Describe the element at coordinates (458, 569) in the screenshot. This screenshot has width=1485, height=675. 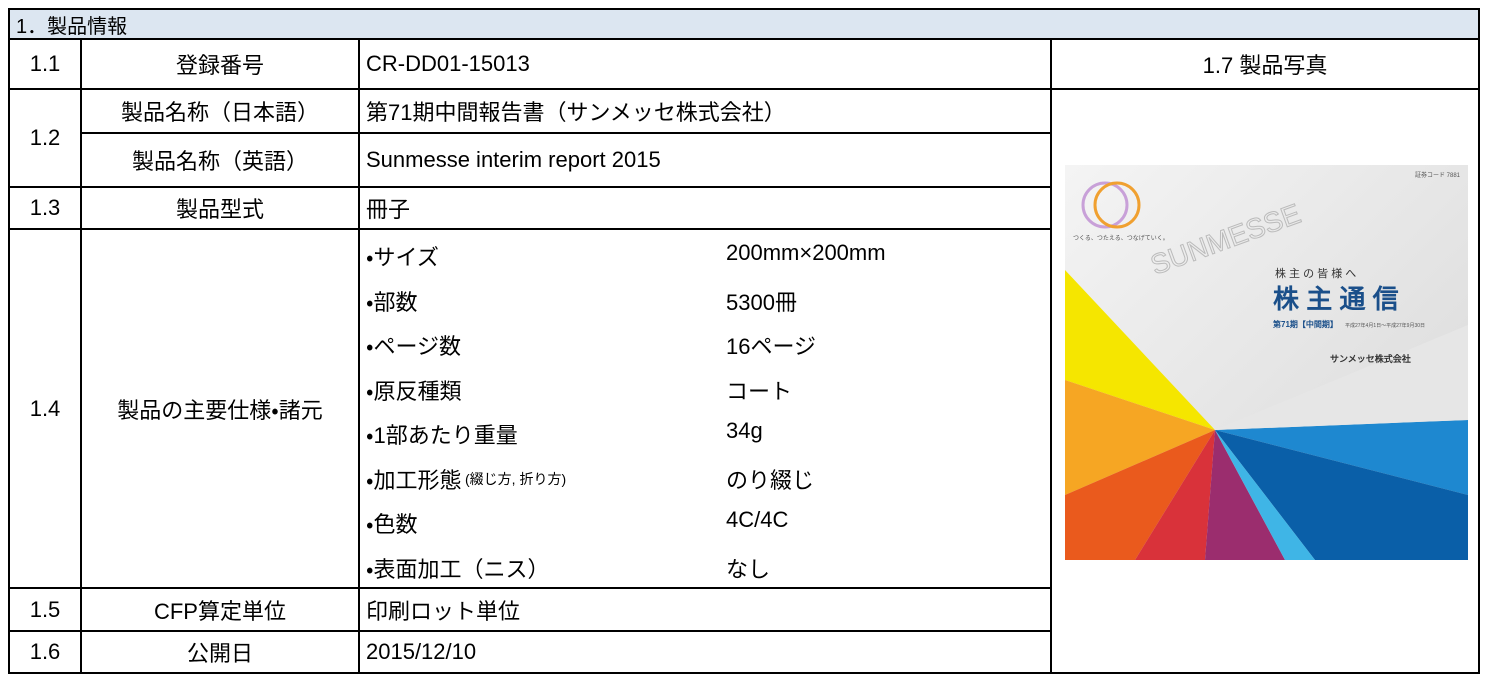
I see `spec-name: ・表面加工（ニス）` at that location.